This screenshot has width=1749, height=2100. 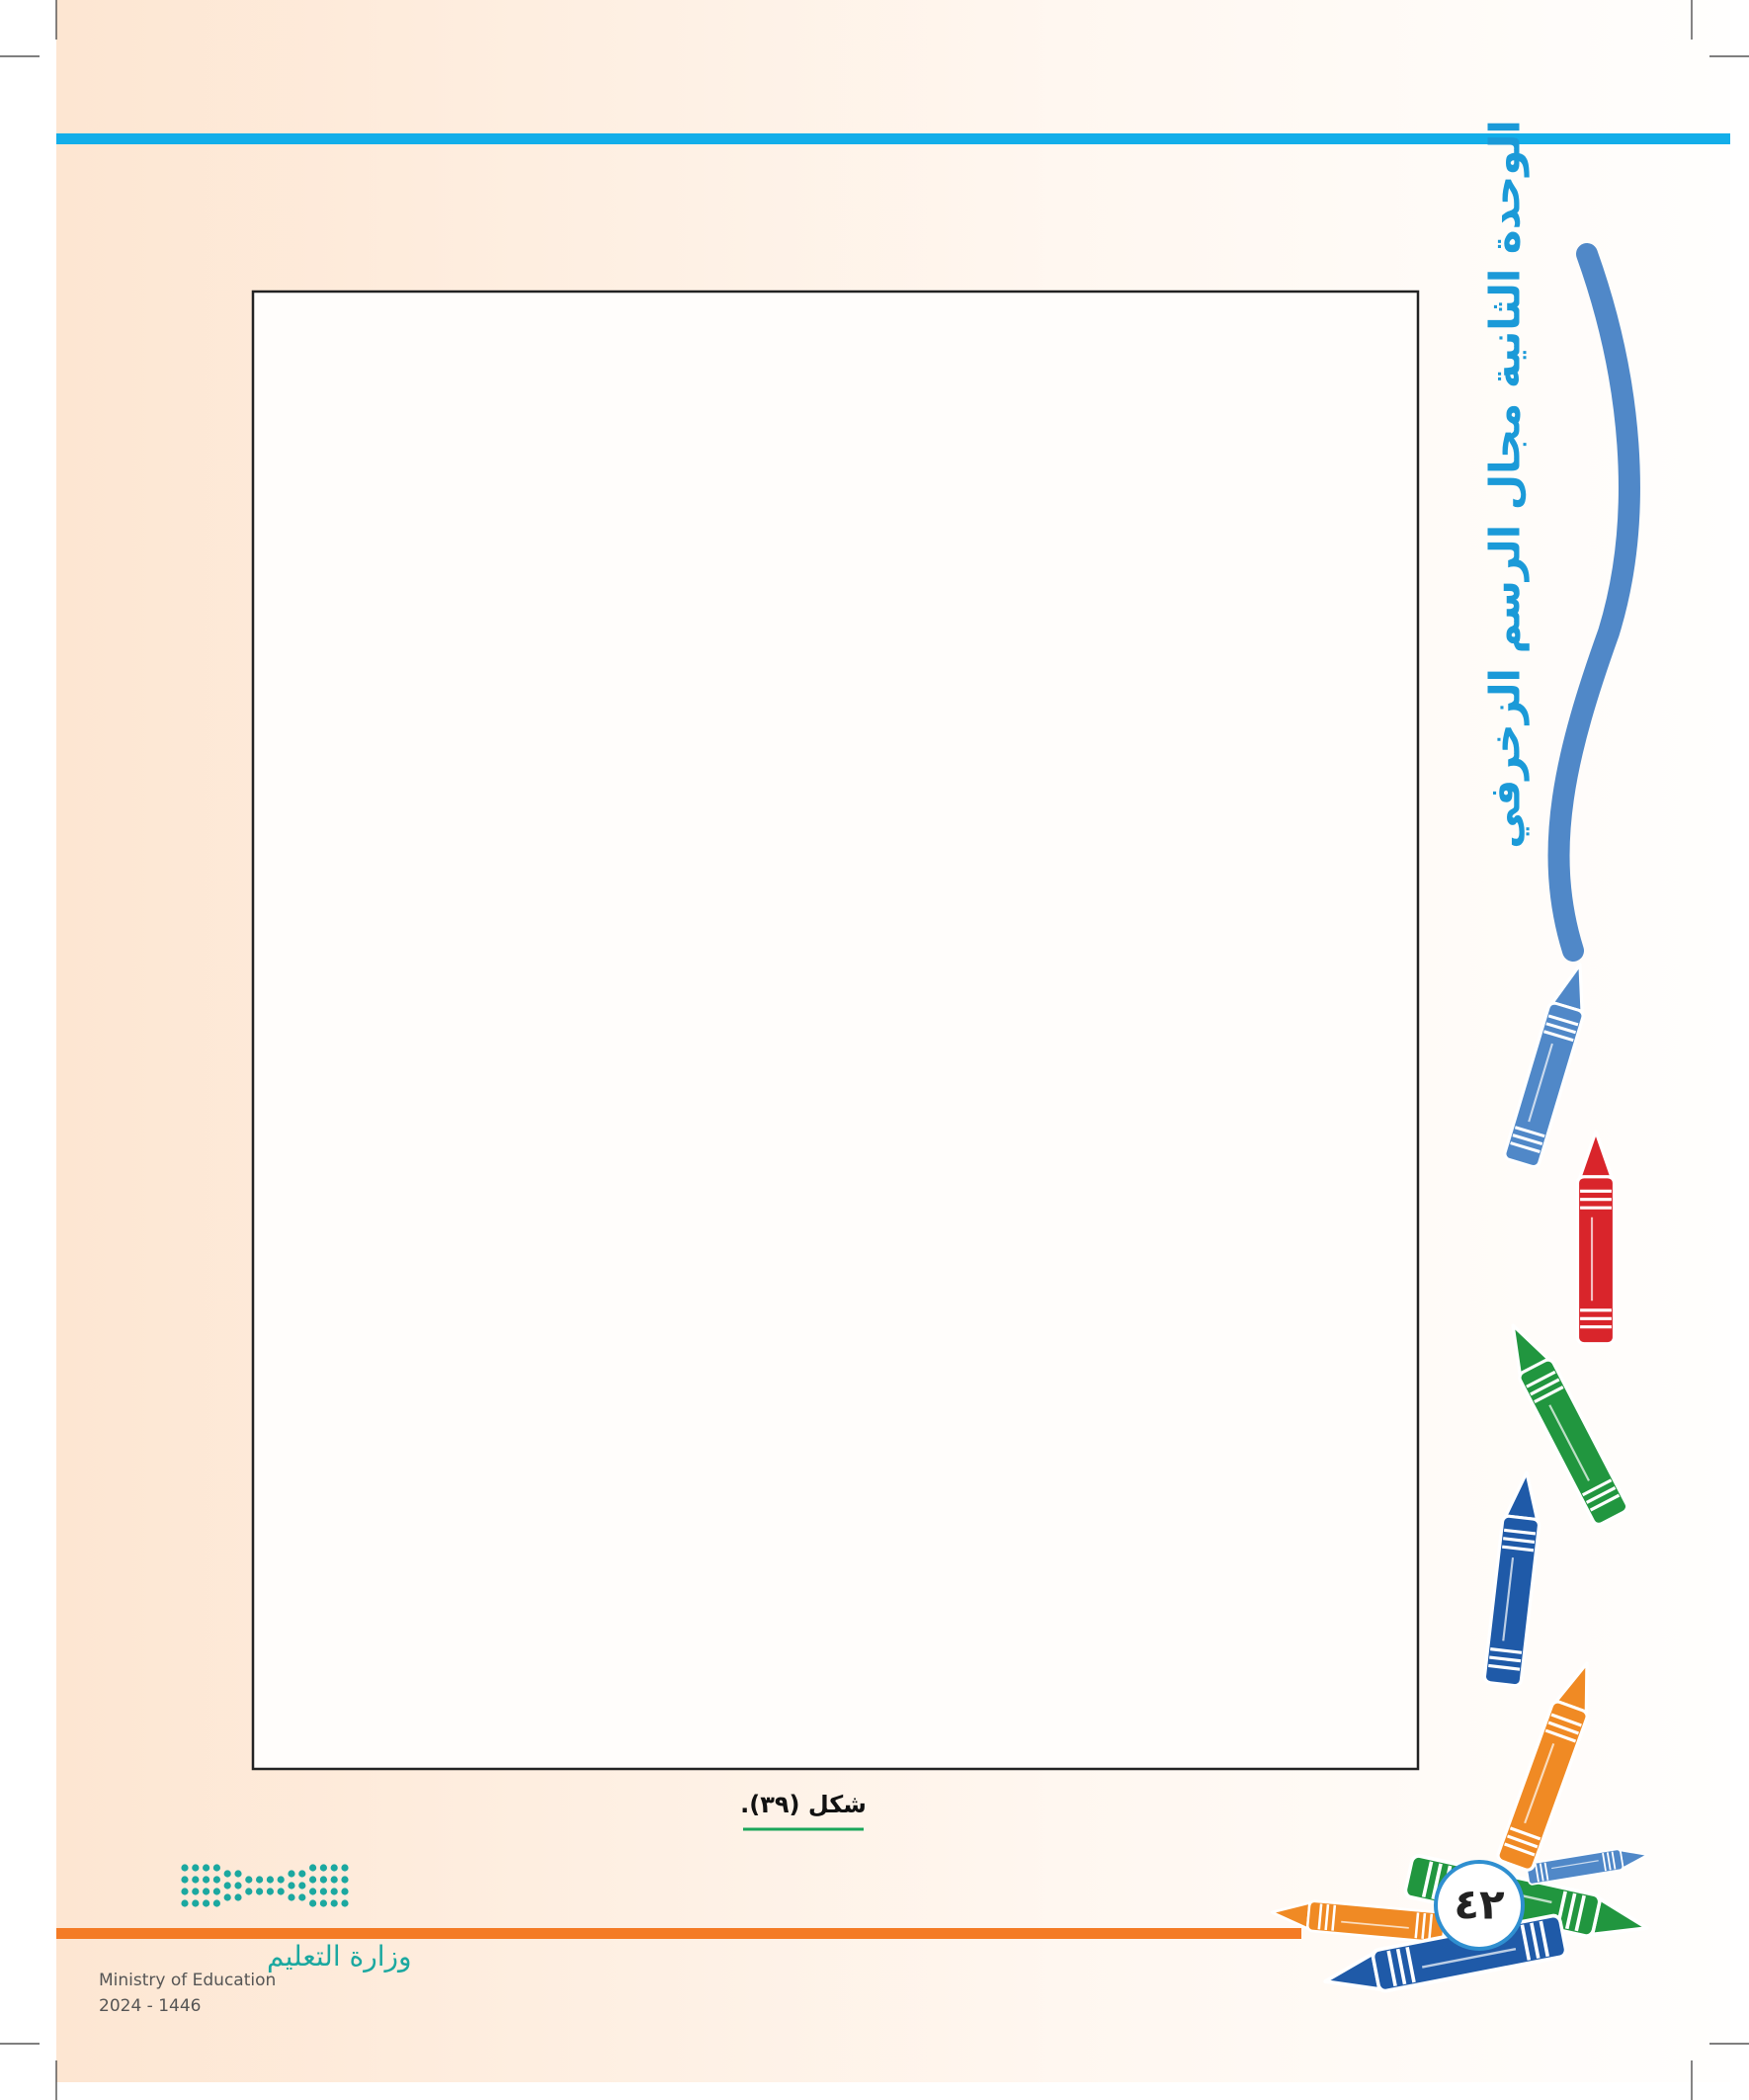 I want to click on ministry-name-ar: وزارة التعليم, so click(x=339, y=1956).